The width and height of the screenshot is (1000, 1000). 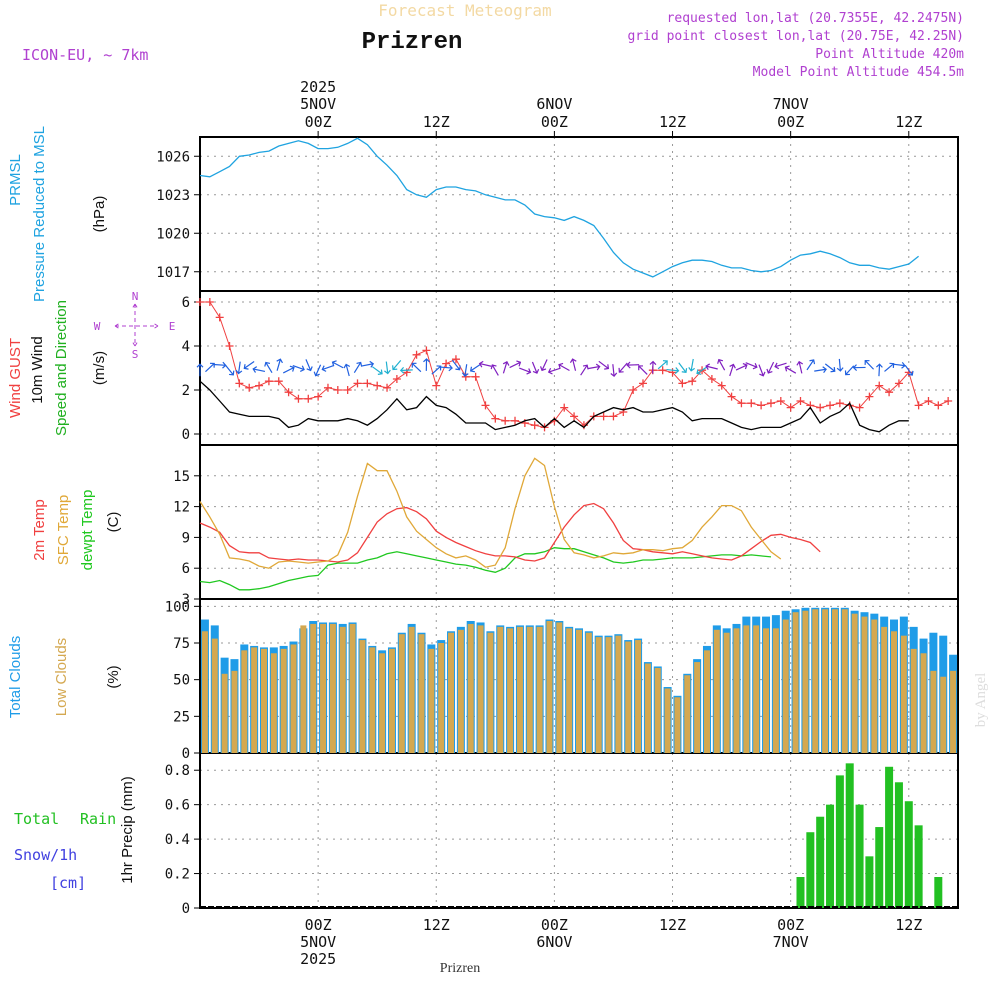 What do you see at coordinates (15, 677) in the screenshot?
I see `total-clouds-label: Total Clouds` at bounding box center [15, 677].